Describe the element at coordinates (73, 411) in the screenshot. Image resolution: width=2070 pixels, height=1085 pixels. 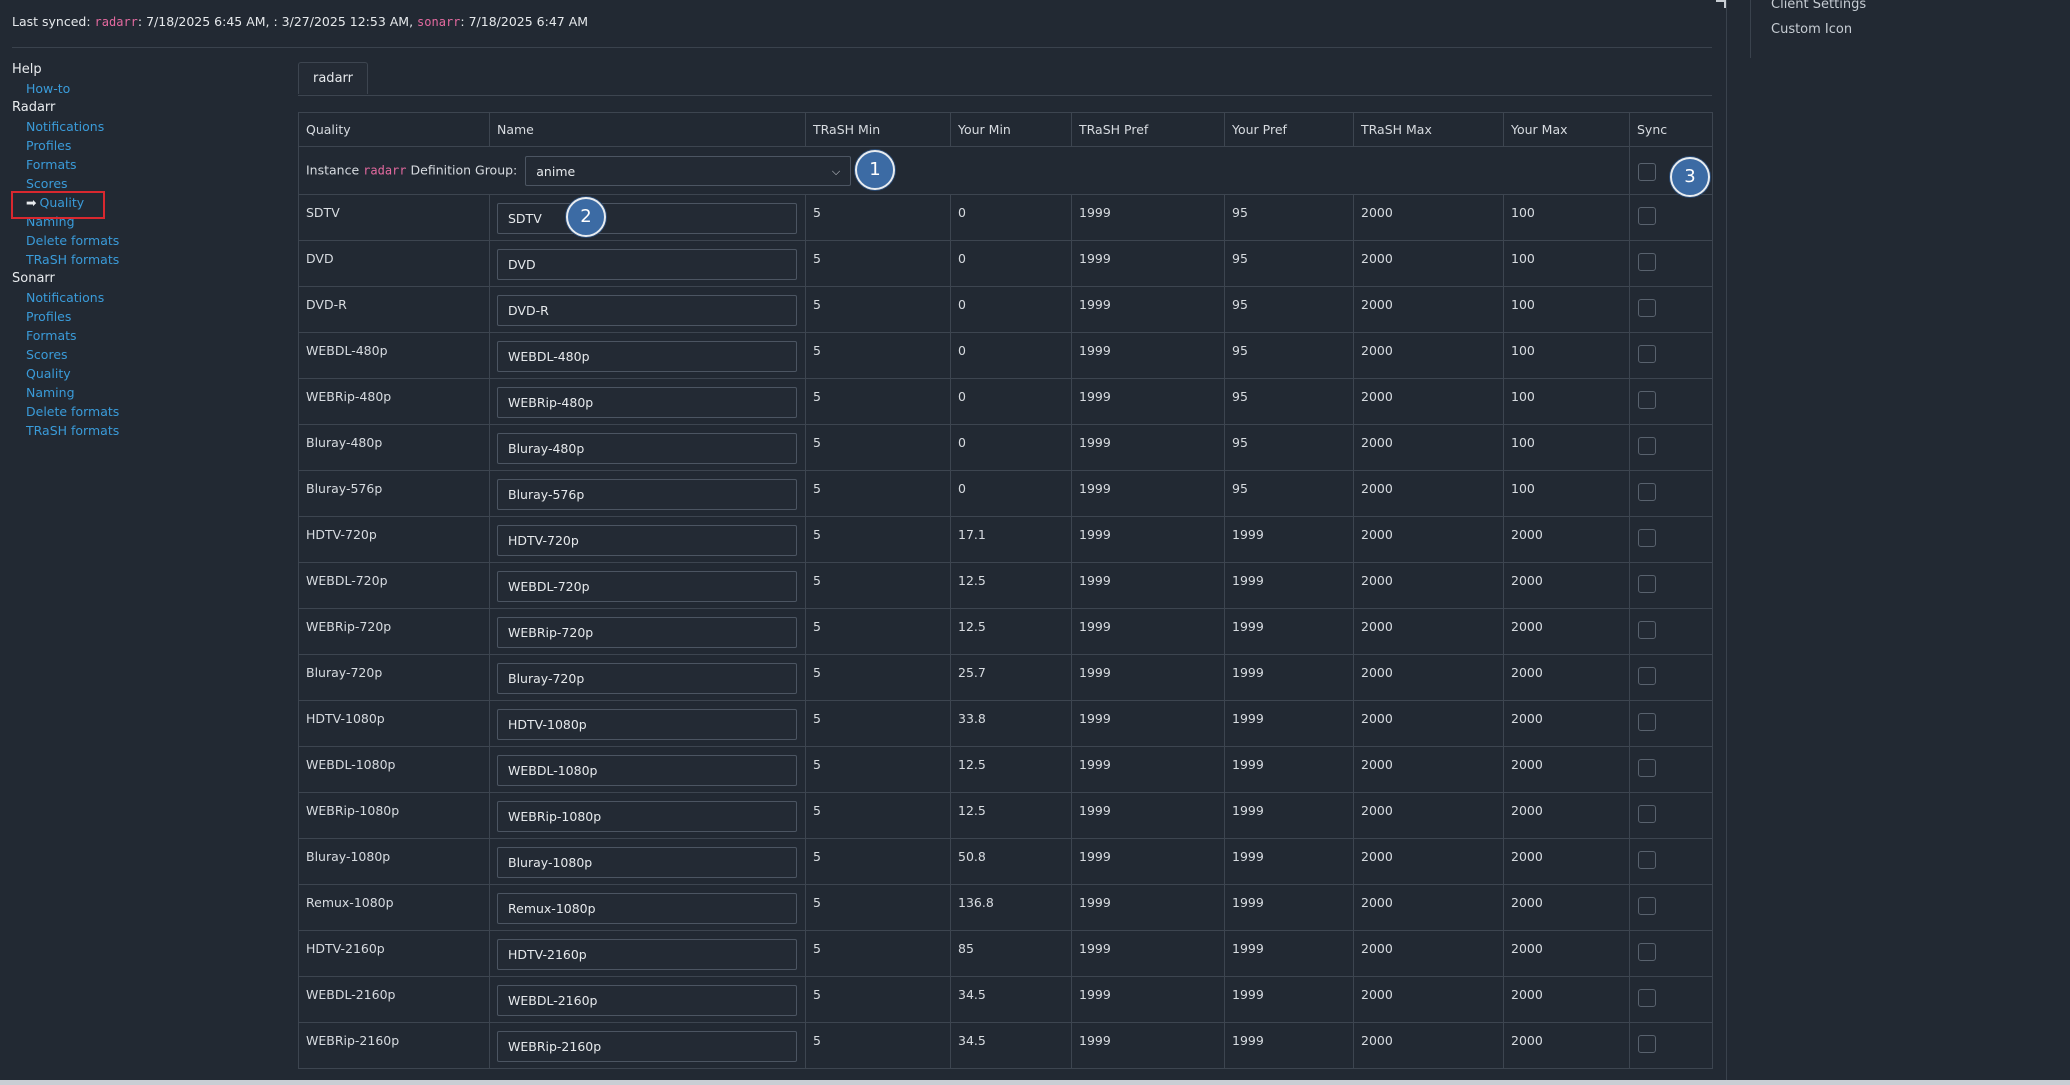
I see `nav-sonarr-delete-formats: Delete formats` at that location.